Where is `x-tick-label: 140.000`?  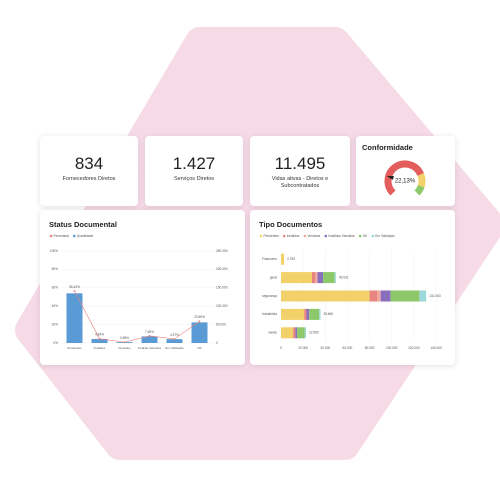
x-tick-label: 140.000 is located at coordinates (436, 348).